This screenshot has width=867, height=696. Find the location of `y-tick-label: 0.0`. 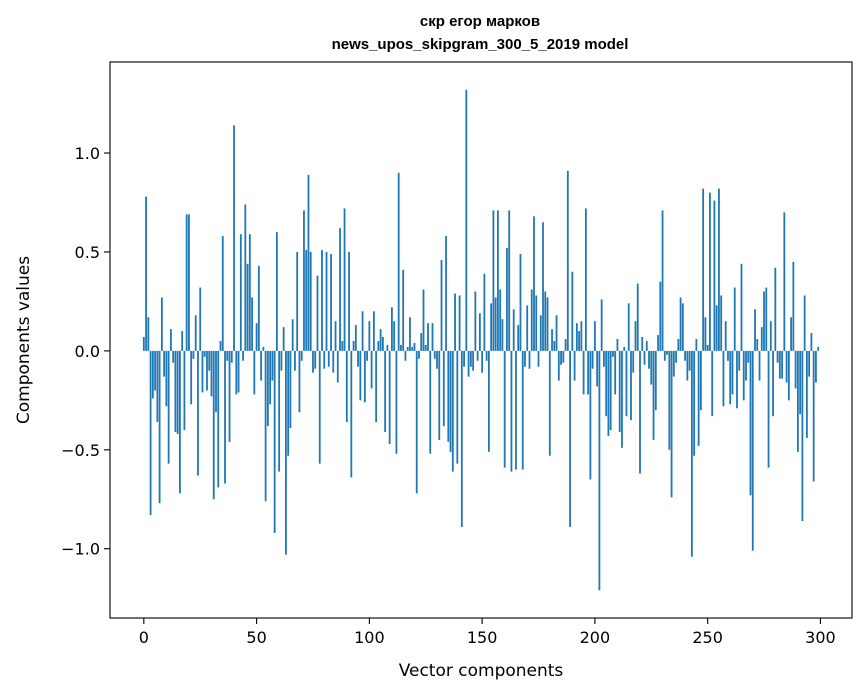

y-tick-label: 0.0 is located at coordinates (87, 351).